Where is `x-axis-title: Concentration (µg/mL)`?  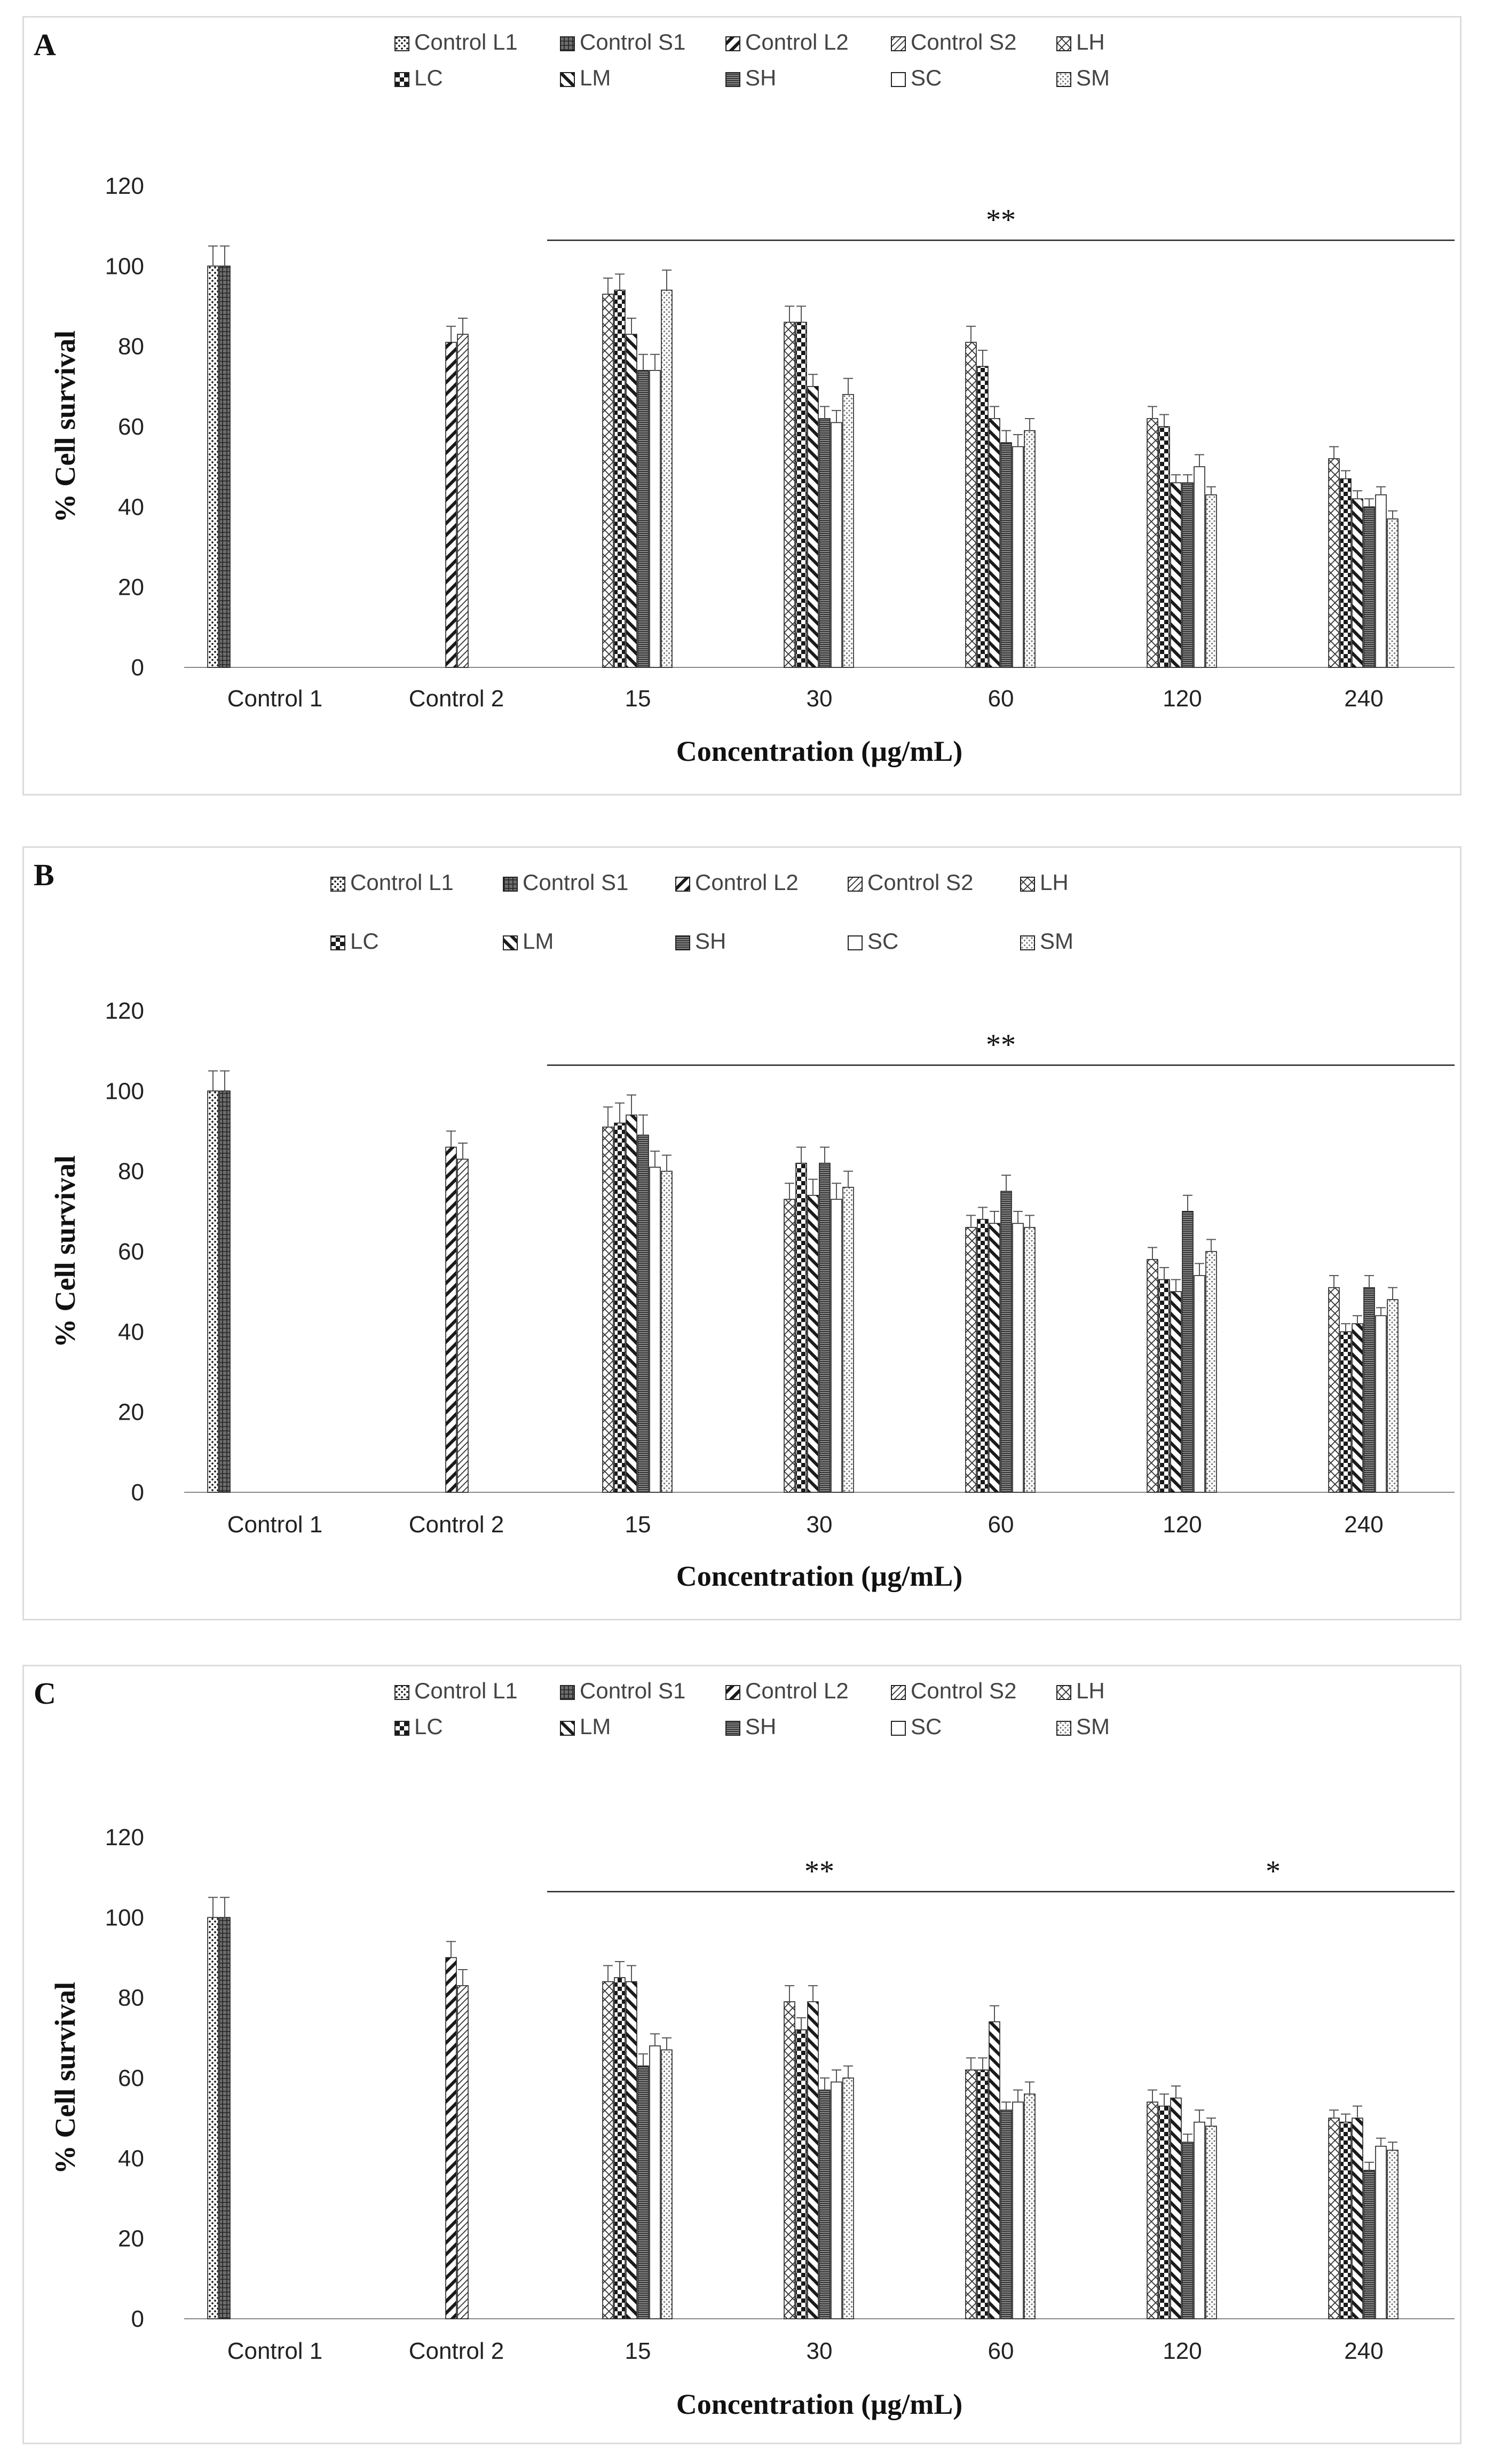
x-axis-title: Concentration (µg/mL) is located at coordinates (819, 1576).